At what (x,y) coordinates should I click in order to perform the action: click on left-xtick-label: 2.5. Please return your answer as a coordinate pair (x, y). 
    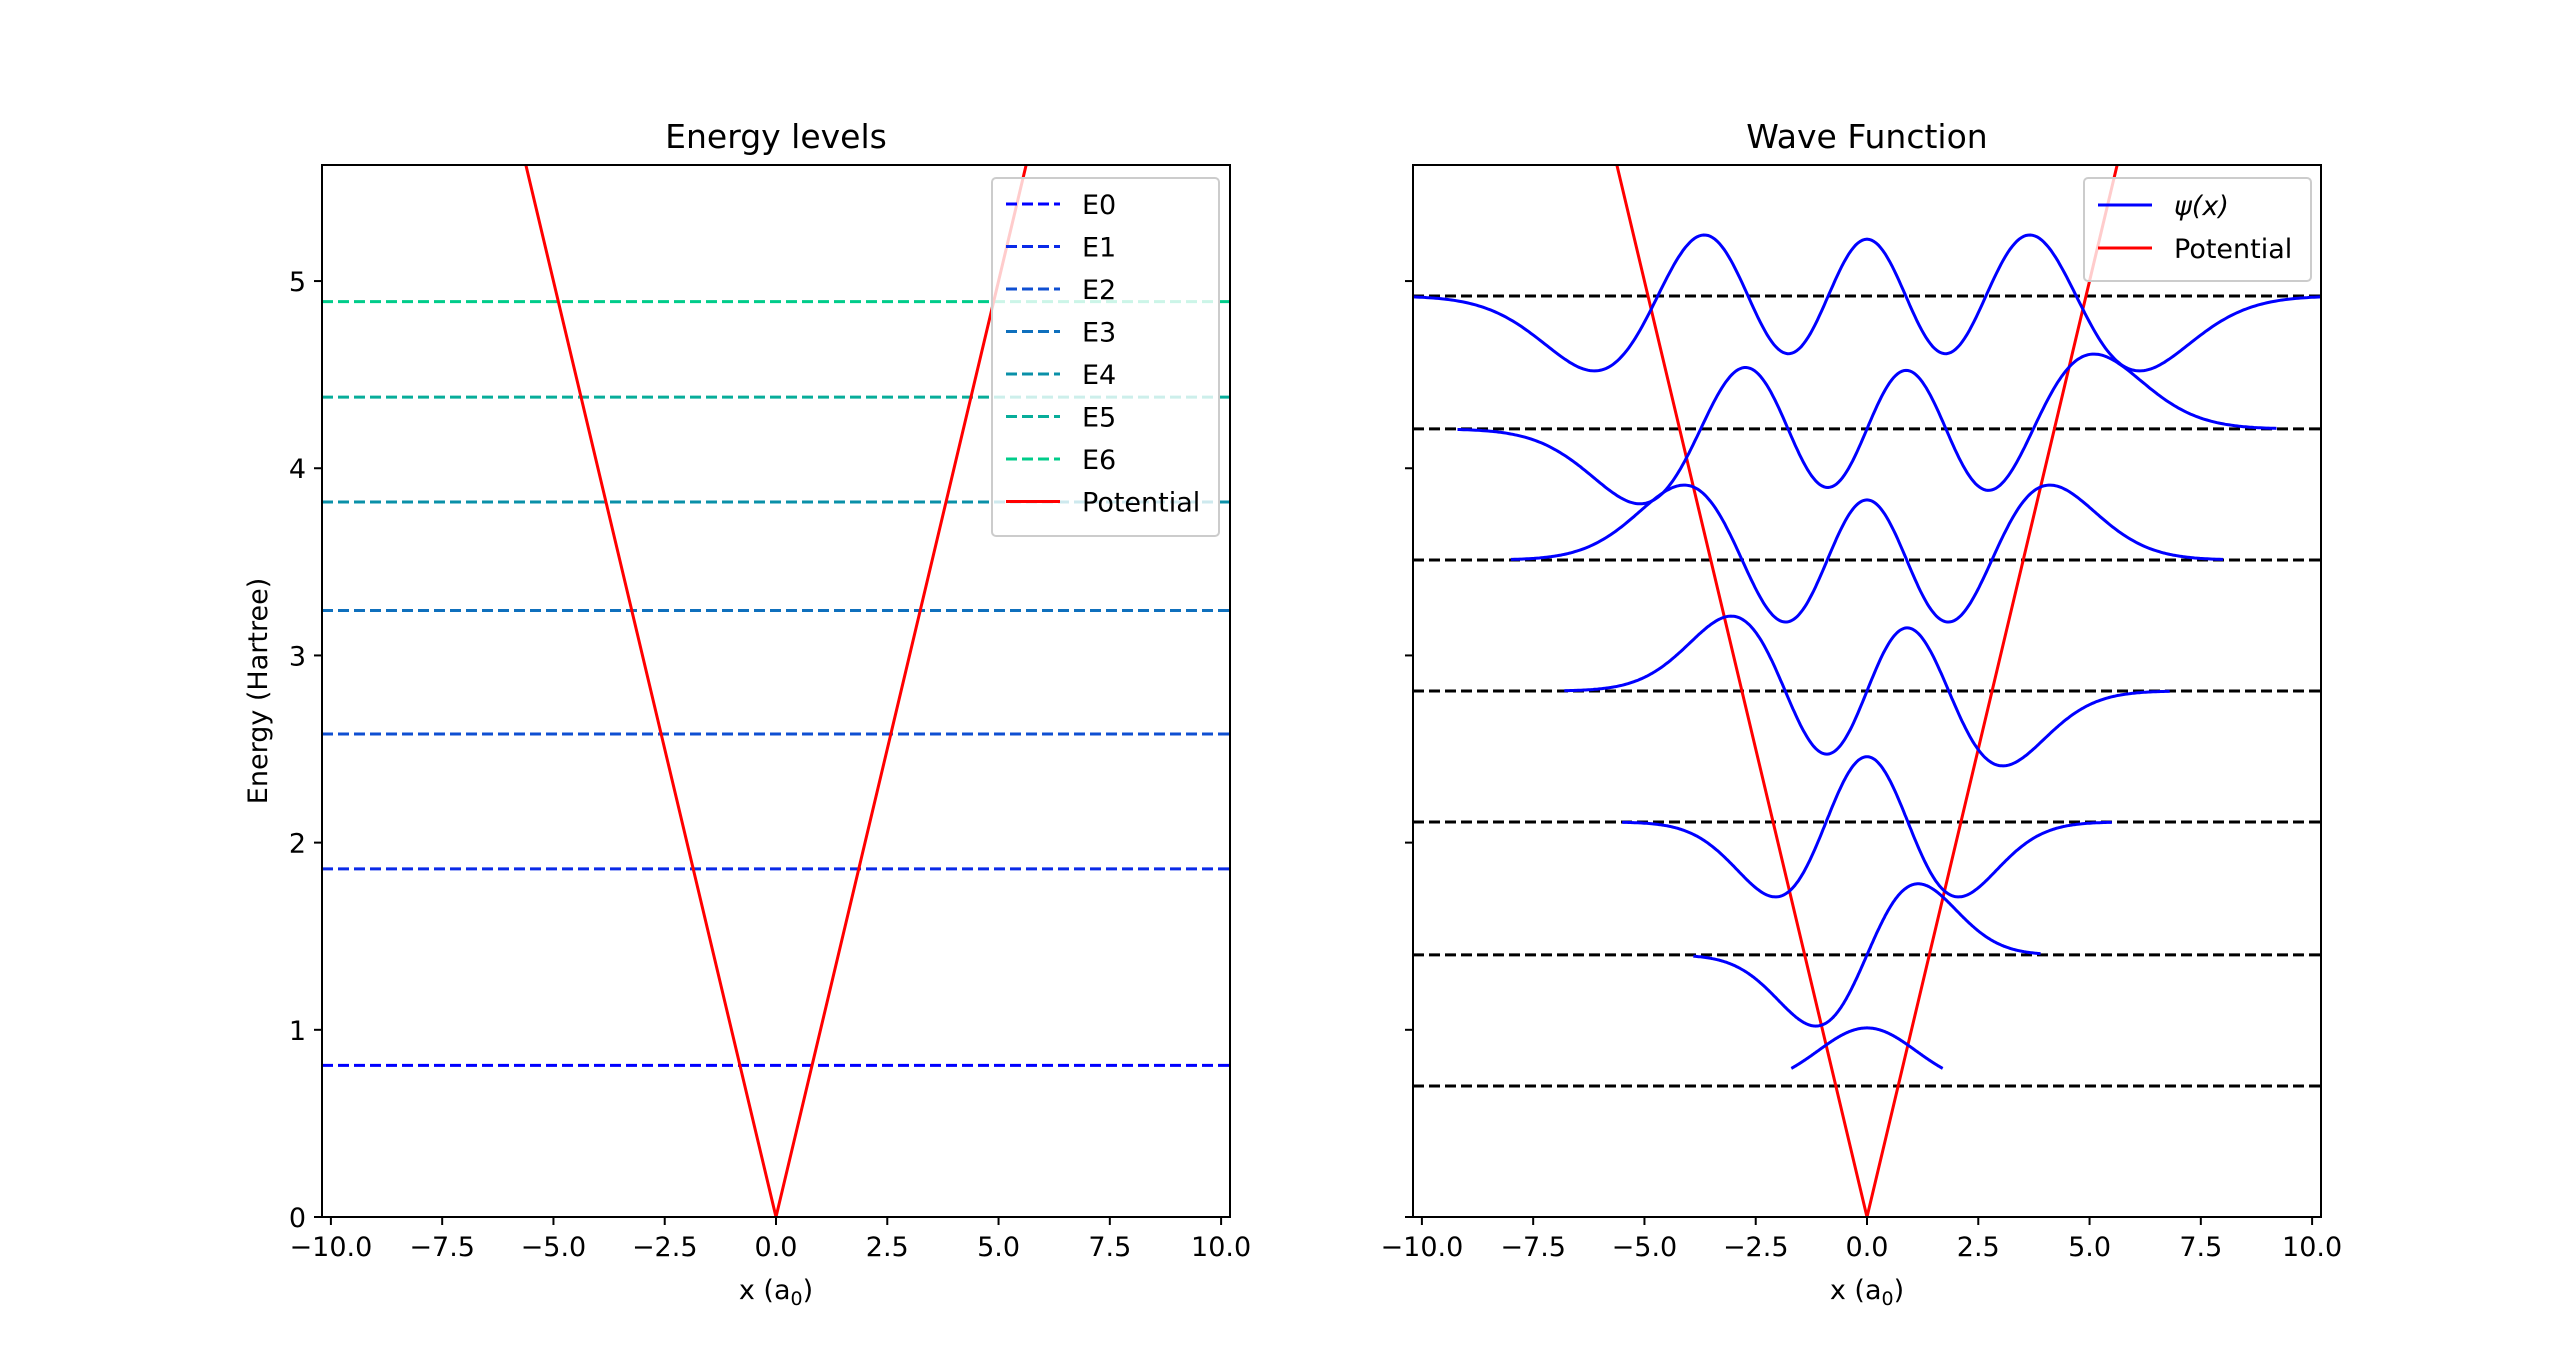
    Looking at the image, I should click on (887, 1247).